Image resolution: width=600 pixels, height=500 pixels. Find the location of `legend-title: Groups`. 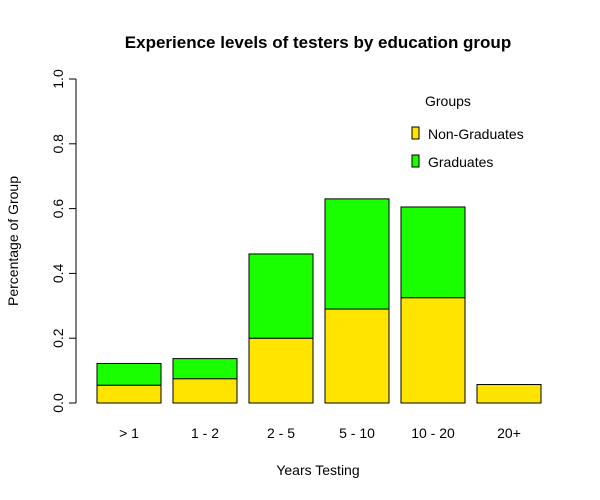

legend-title: Groups is located at coordinates (448, 101).